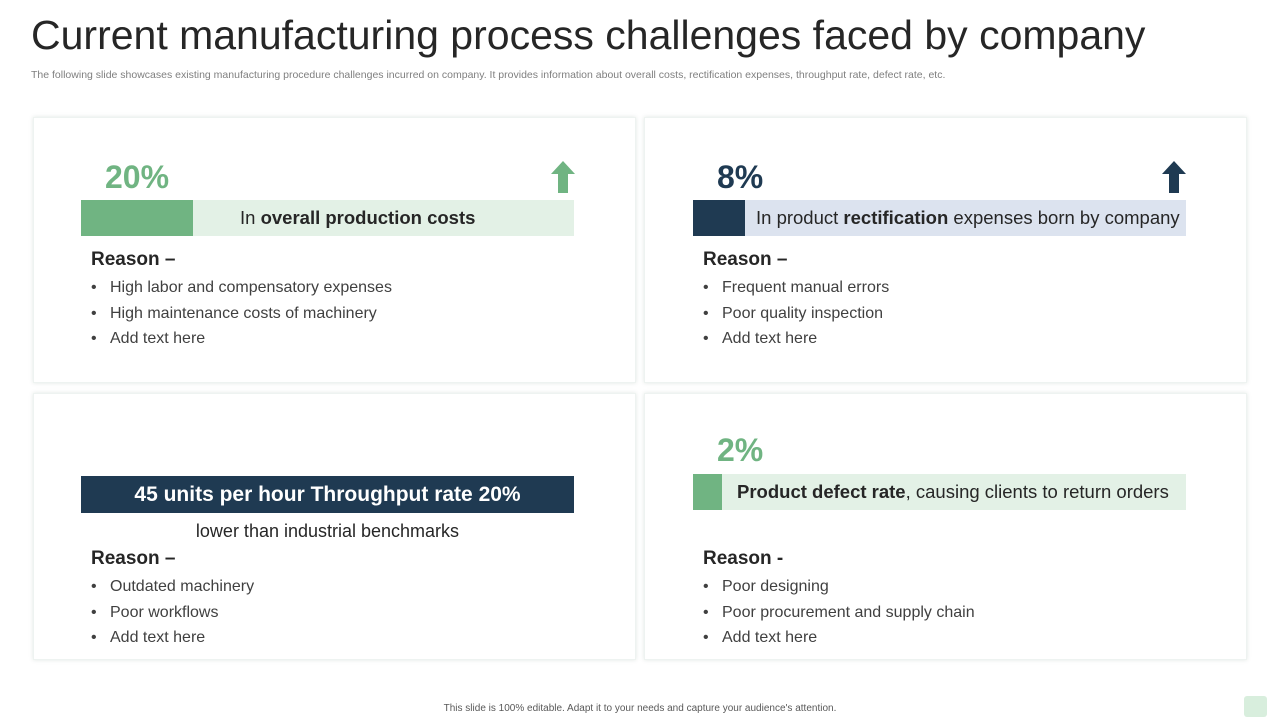  I want to click on benchmark-note: lower than industrial benchmarks, so click(327, 531).